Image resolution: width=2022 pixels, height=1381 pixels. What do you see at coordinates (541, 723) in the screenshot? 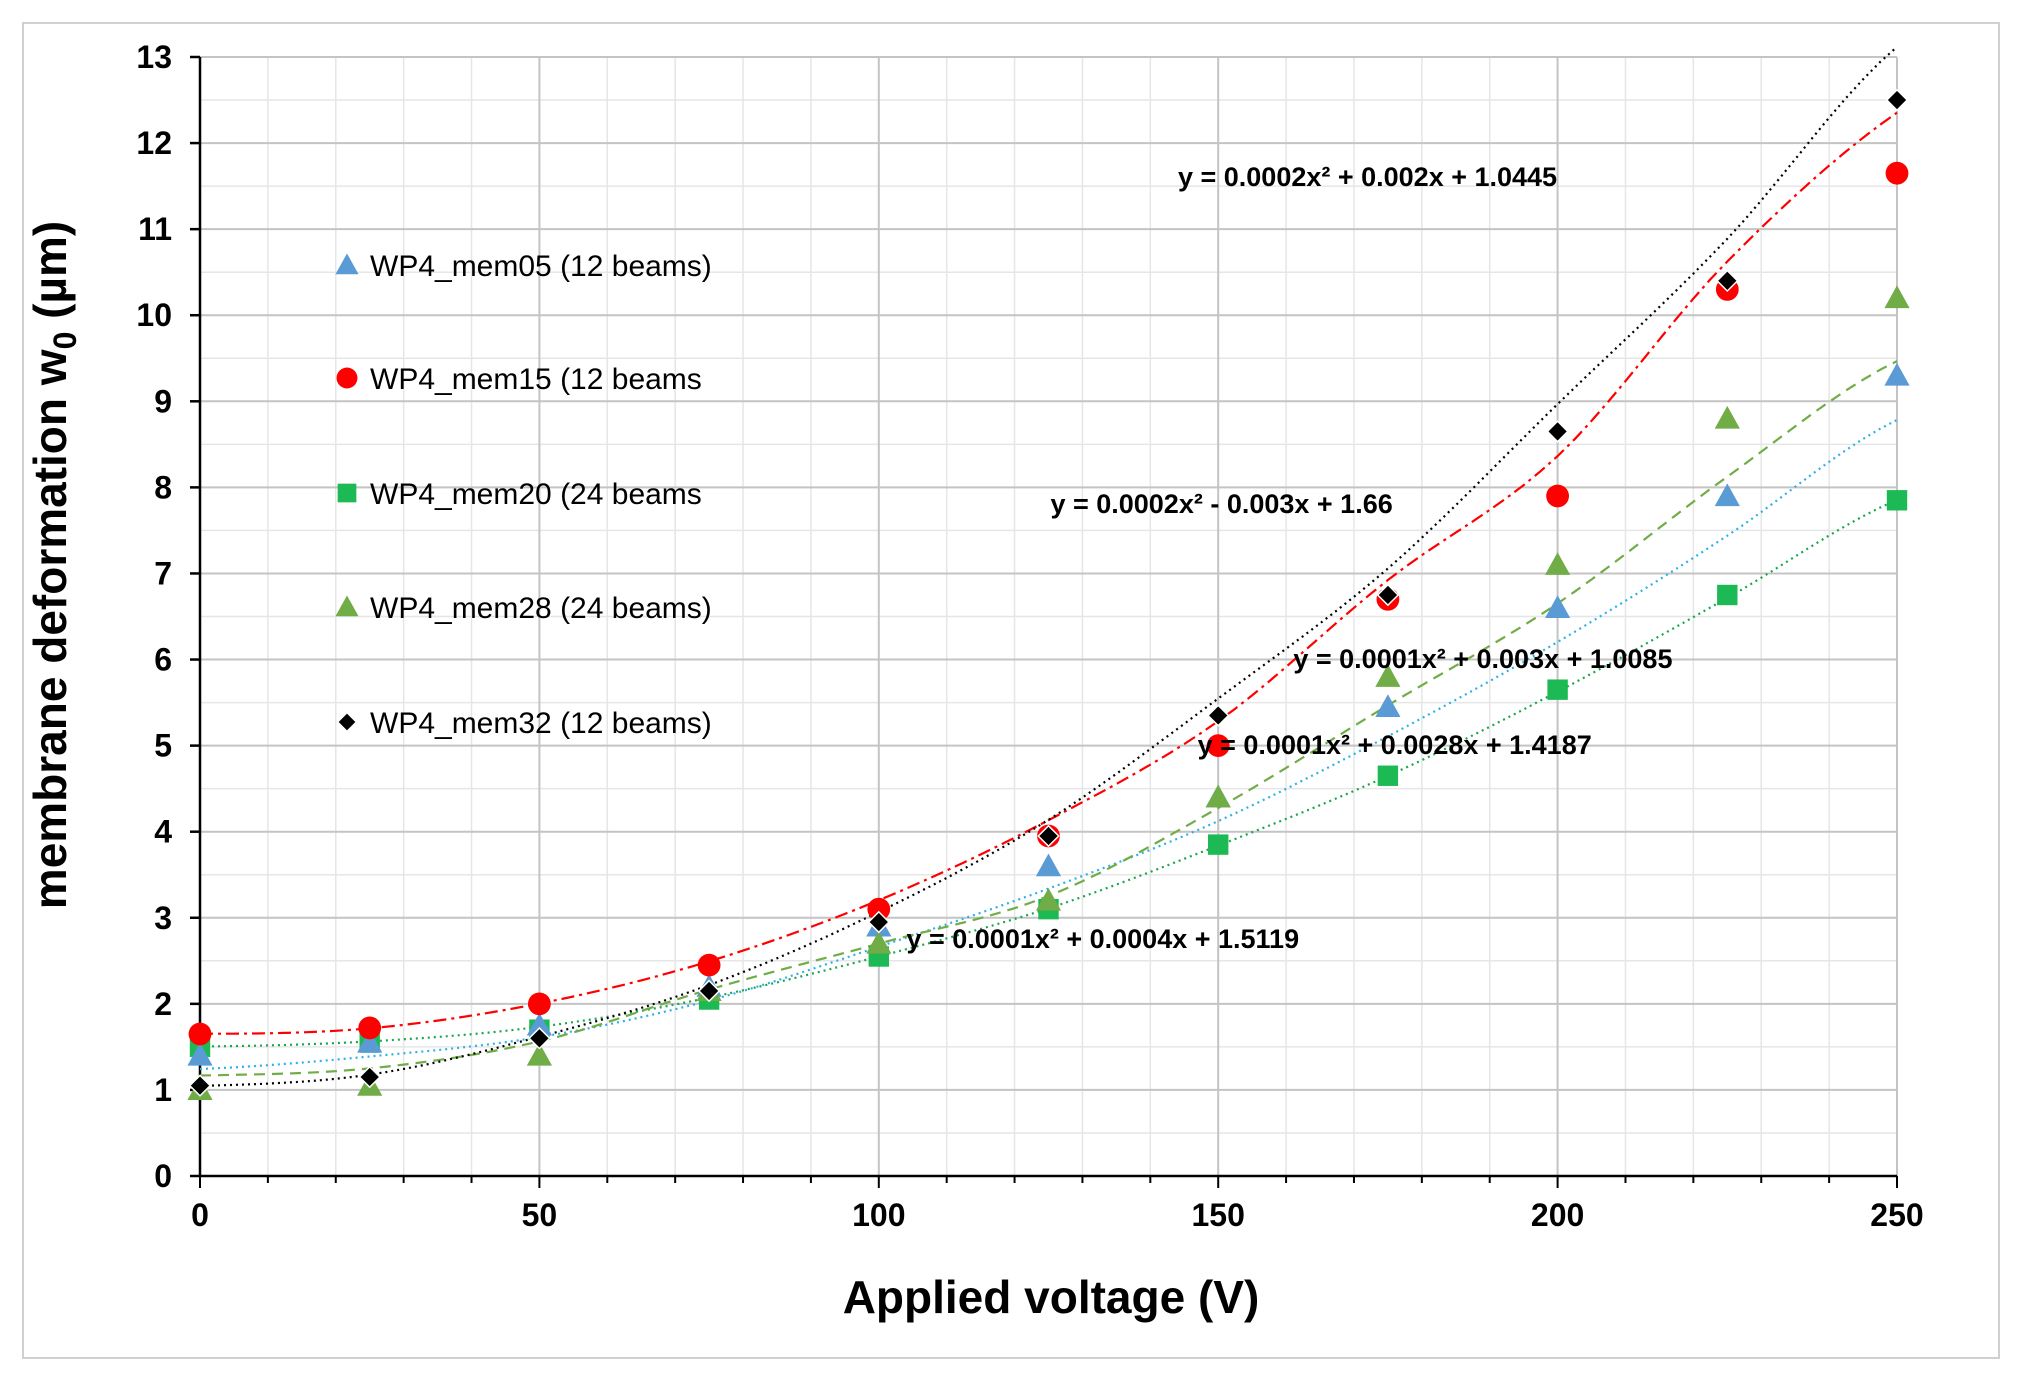
I see `legend-label: WP4_mem32 (12 beams)` at bounding box center [541, 723].